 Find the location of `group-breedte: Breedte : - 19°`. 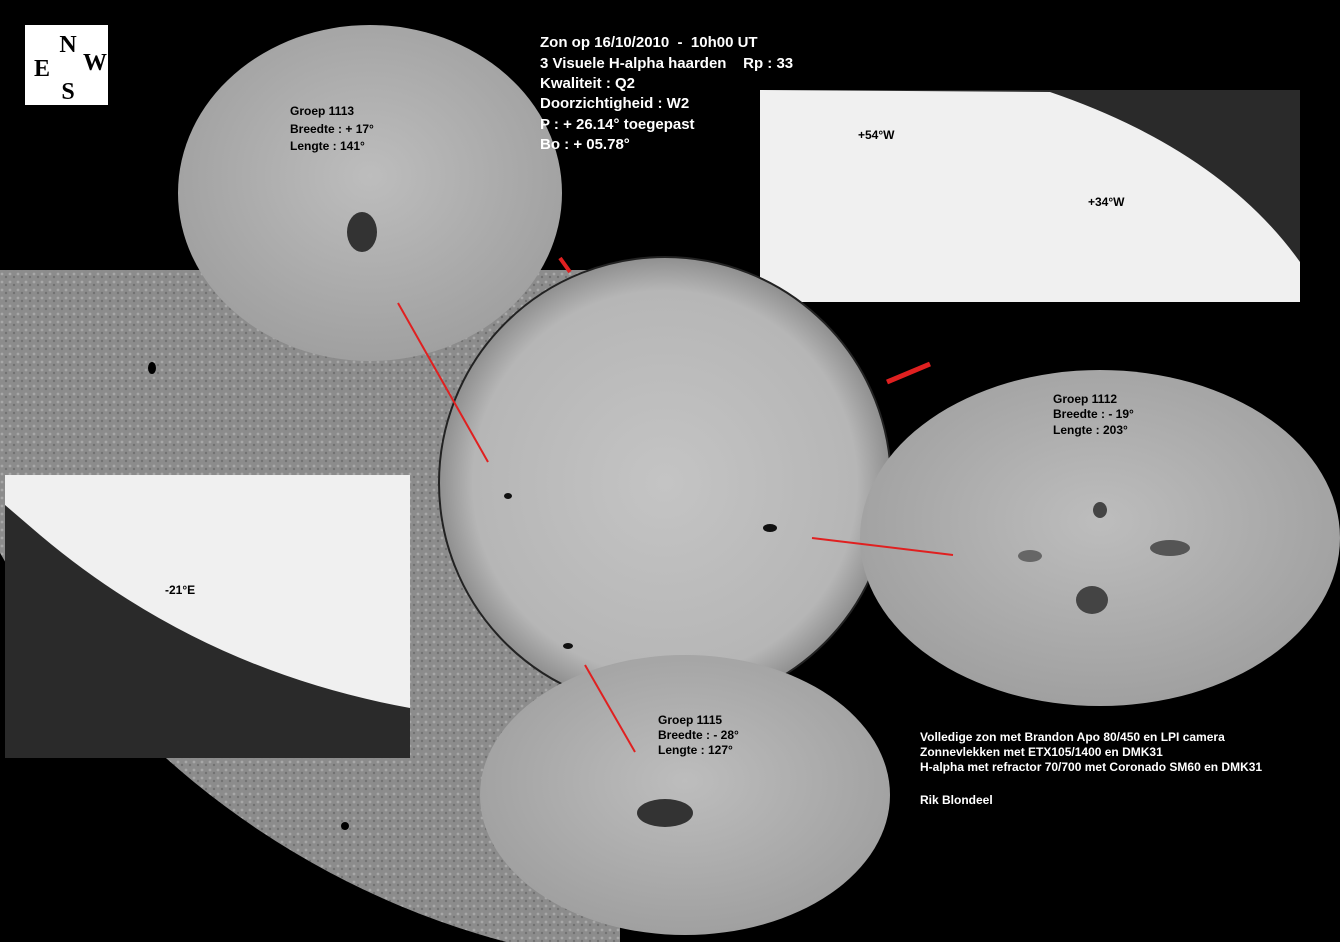

group-breedte: Breedte : - 19° is located at coordinates (1093, 414).